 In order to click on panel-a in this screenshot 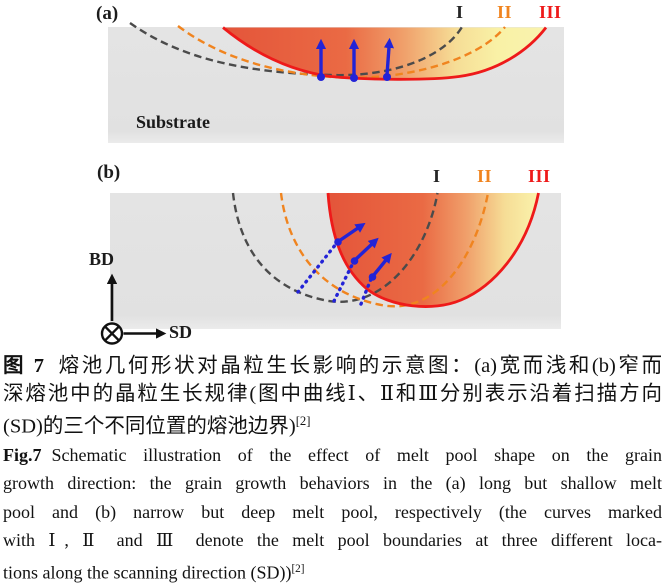, I will do `click(336, 82)`.